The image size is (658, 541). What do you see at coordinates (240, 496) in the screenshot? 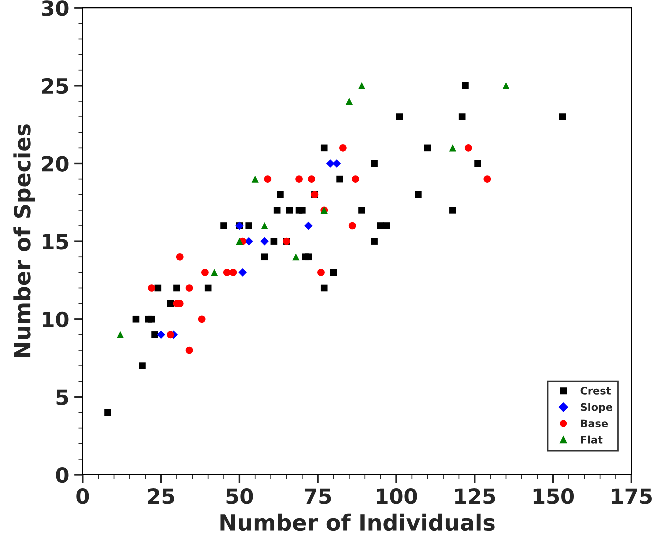
I see `x-tick-label: 50` at bounding box center [240, 496].